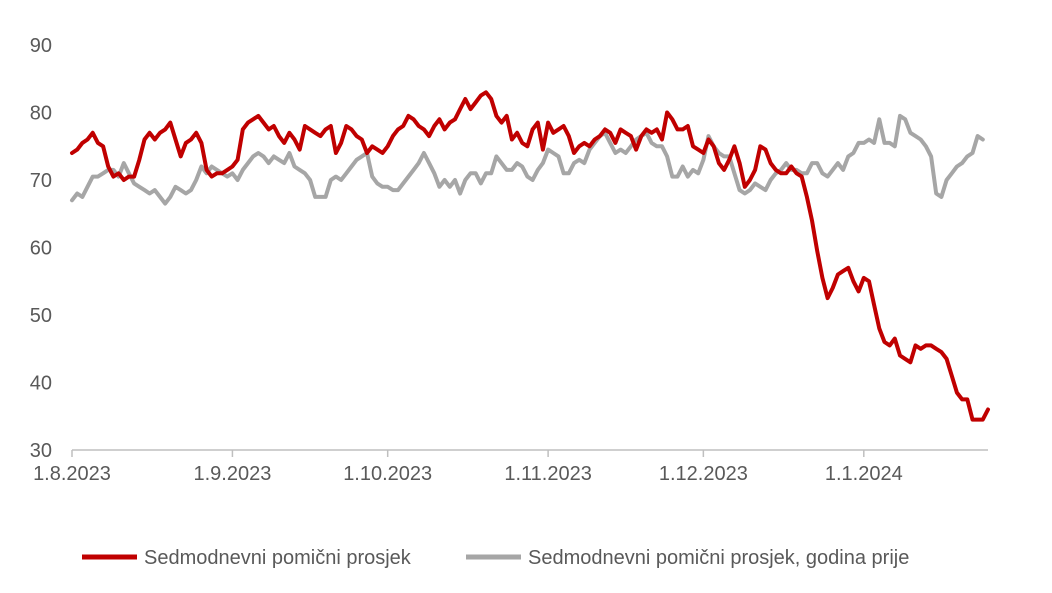  I want to click on y-tick-label: 60, so click(41, 249).